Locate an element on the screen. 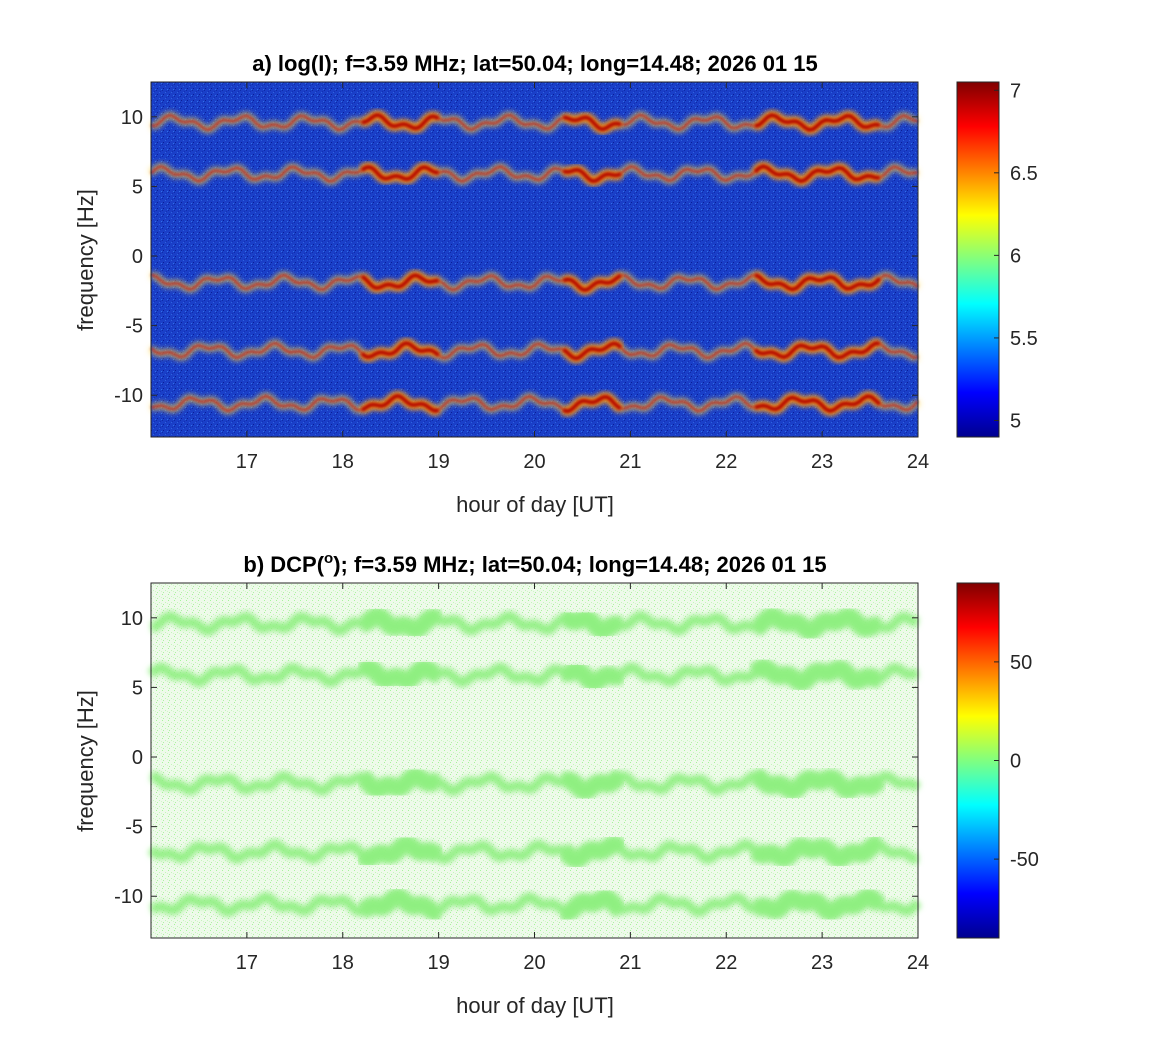  colorbar-tick-label: -50 is located at coordinates (1024, 860).